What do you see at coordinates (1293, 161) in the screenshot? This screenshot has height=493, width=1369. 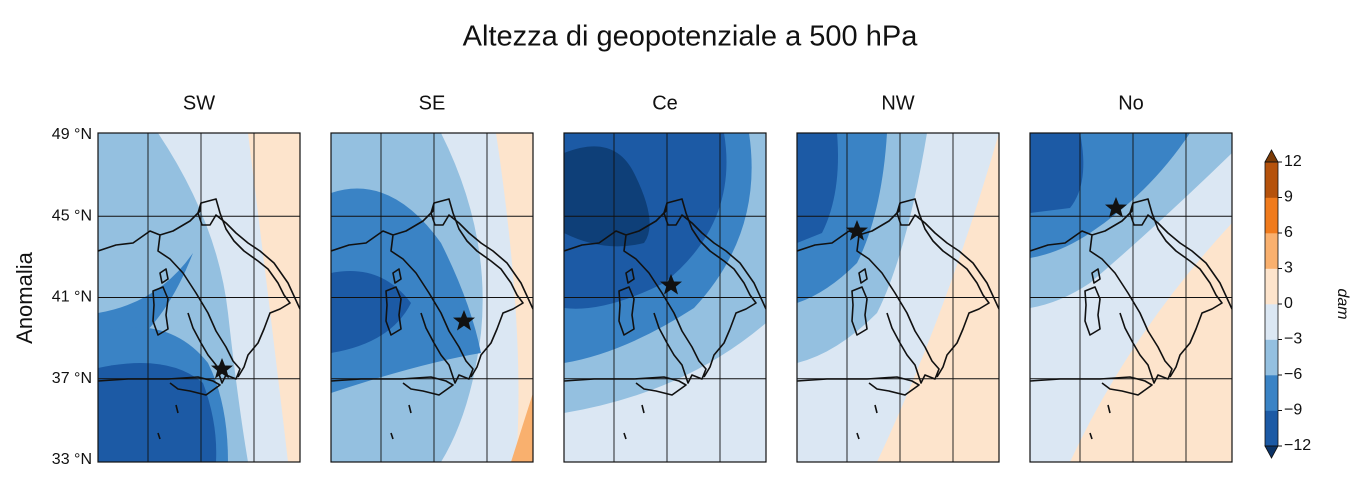 I see `colorbar-tick-label: 12` at bounding box center [1293, 161].